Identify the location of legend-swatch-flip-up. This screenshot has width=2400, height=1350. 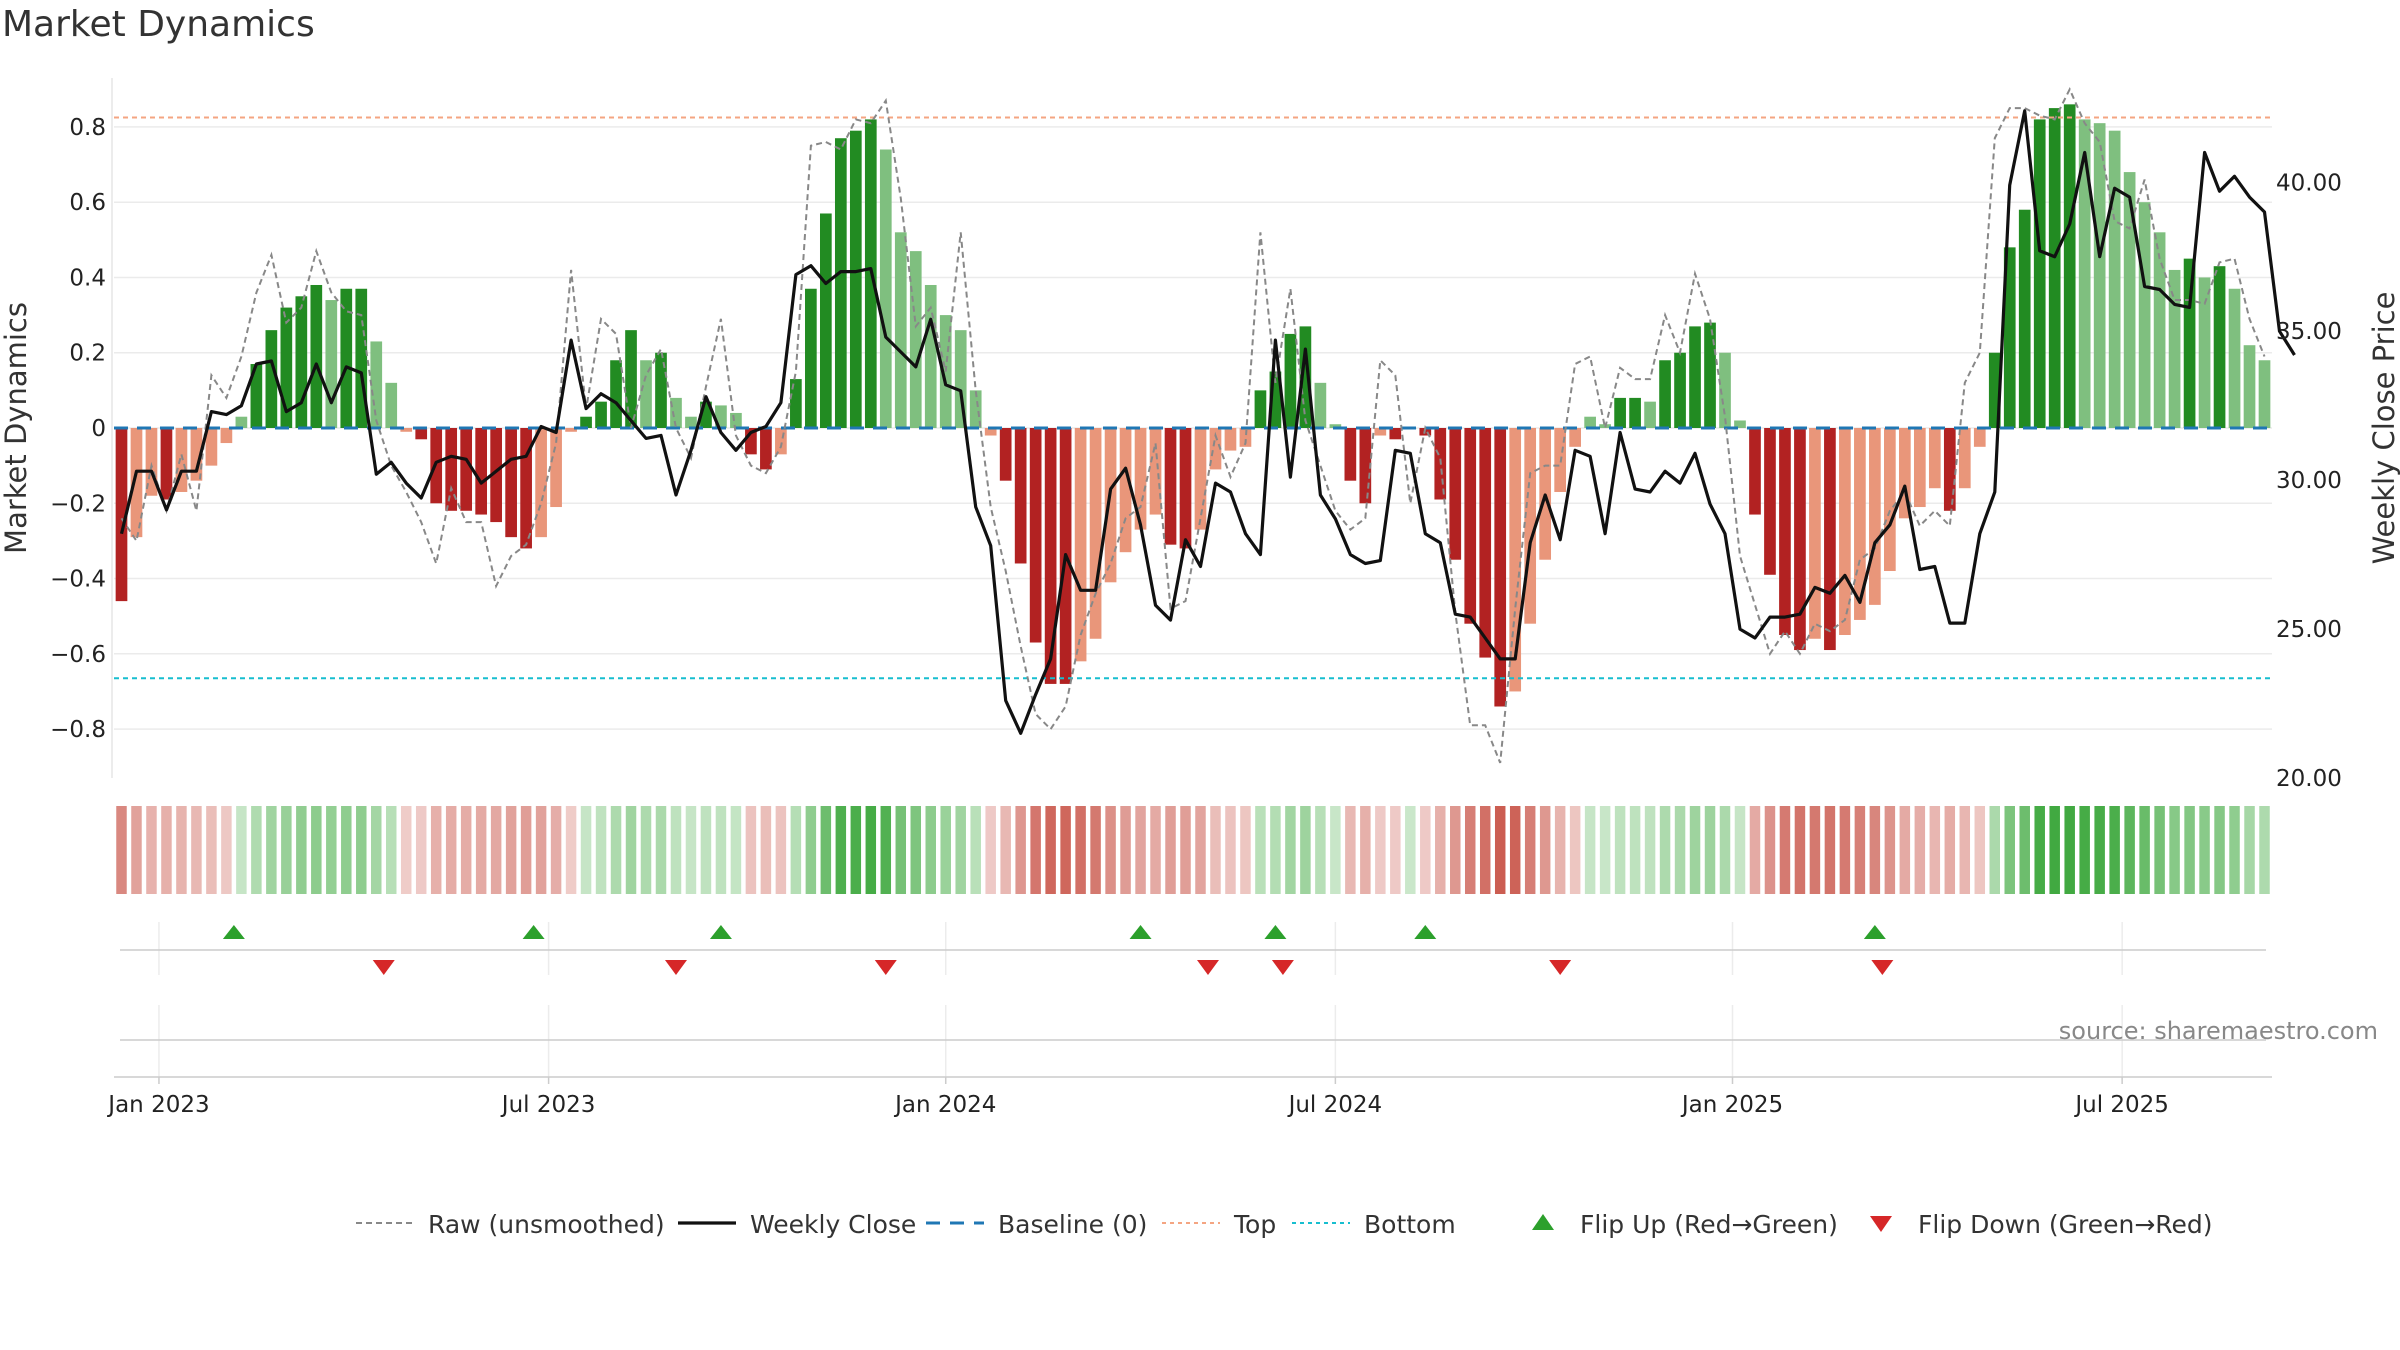
(1543, 1222).